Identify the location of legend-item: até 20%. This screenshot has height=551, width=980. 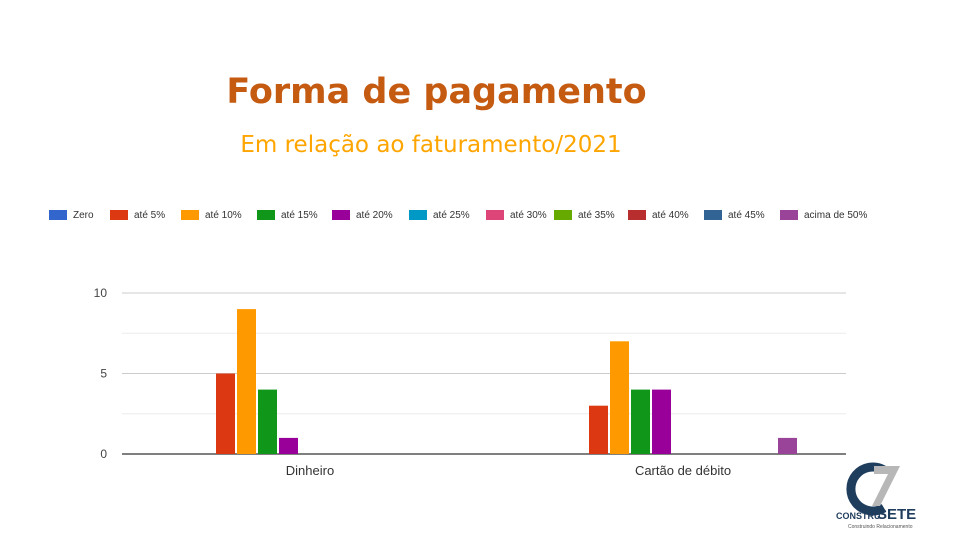
(362, 215).